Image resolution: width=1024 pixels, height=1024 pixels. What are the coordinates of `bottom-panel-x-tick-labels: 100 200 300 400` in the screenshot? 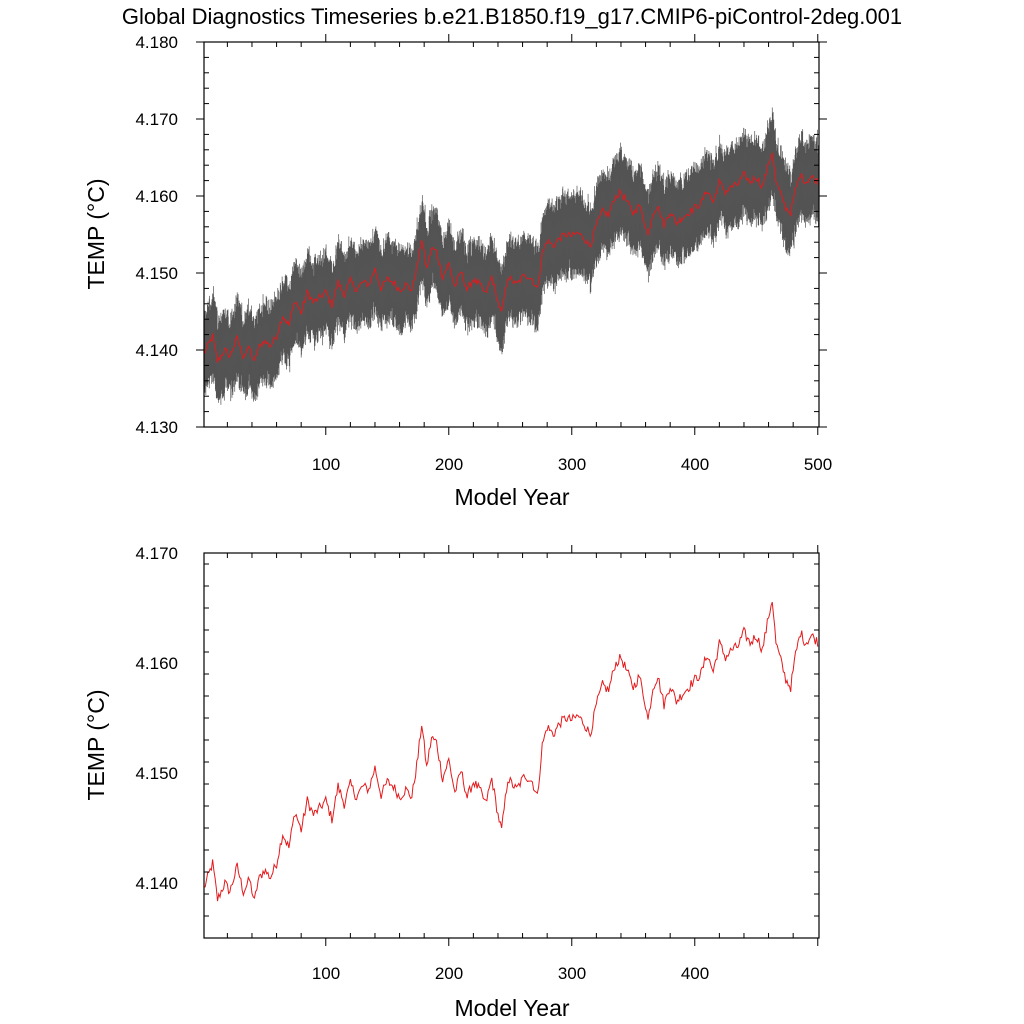 It's located at (510, 973).